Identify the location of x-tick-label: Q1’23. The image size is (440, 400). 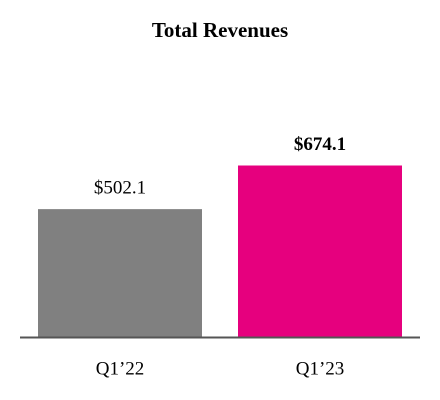
(320, 368).